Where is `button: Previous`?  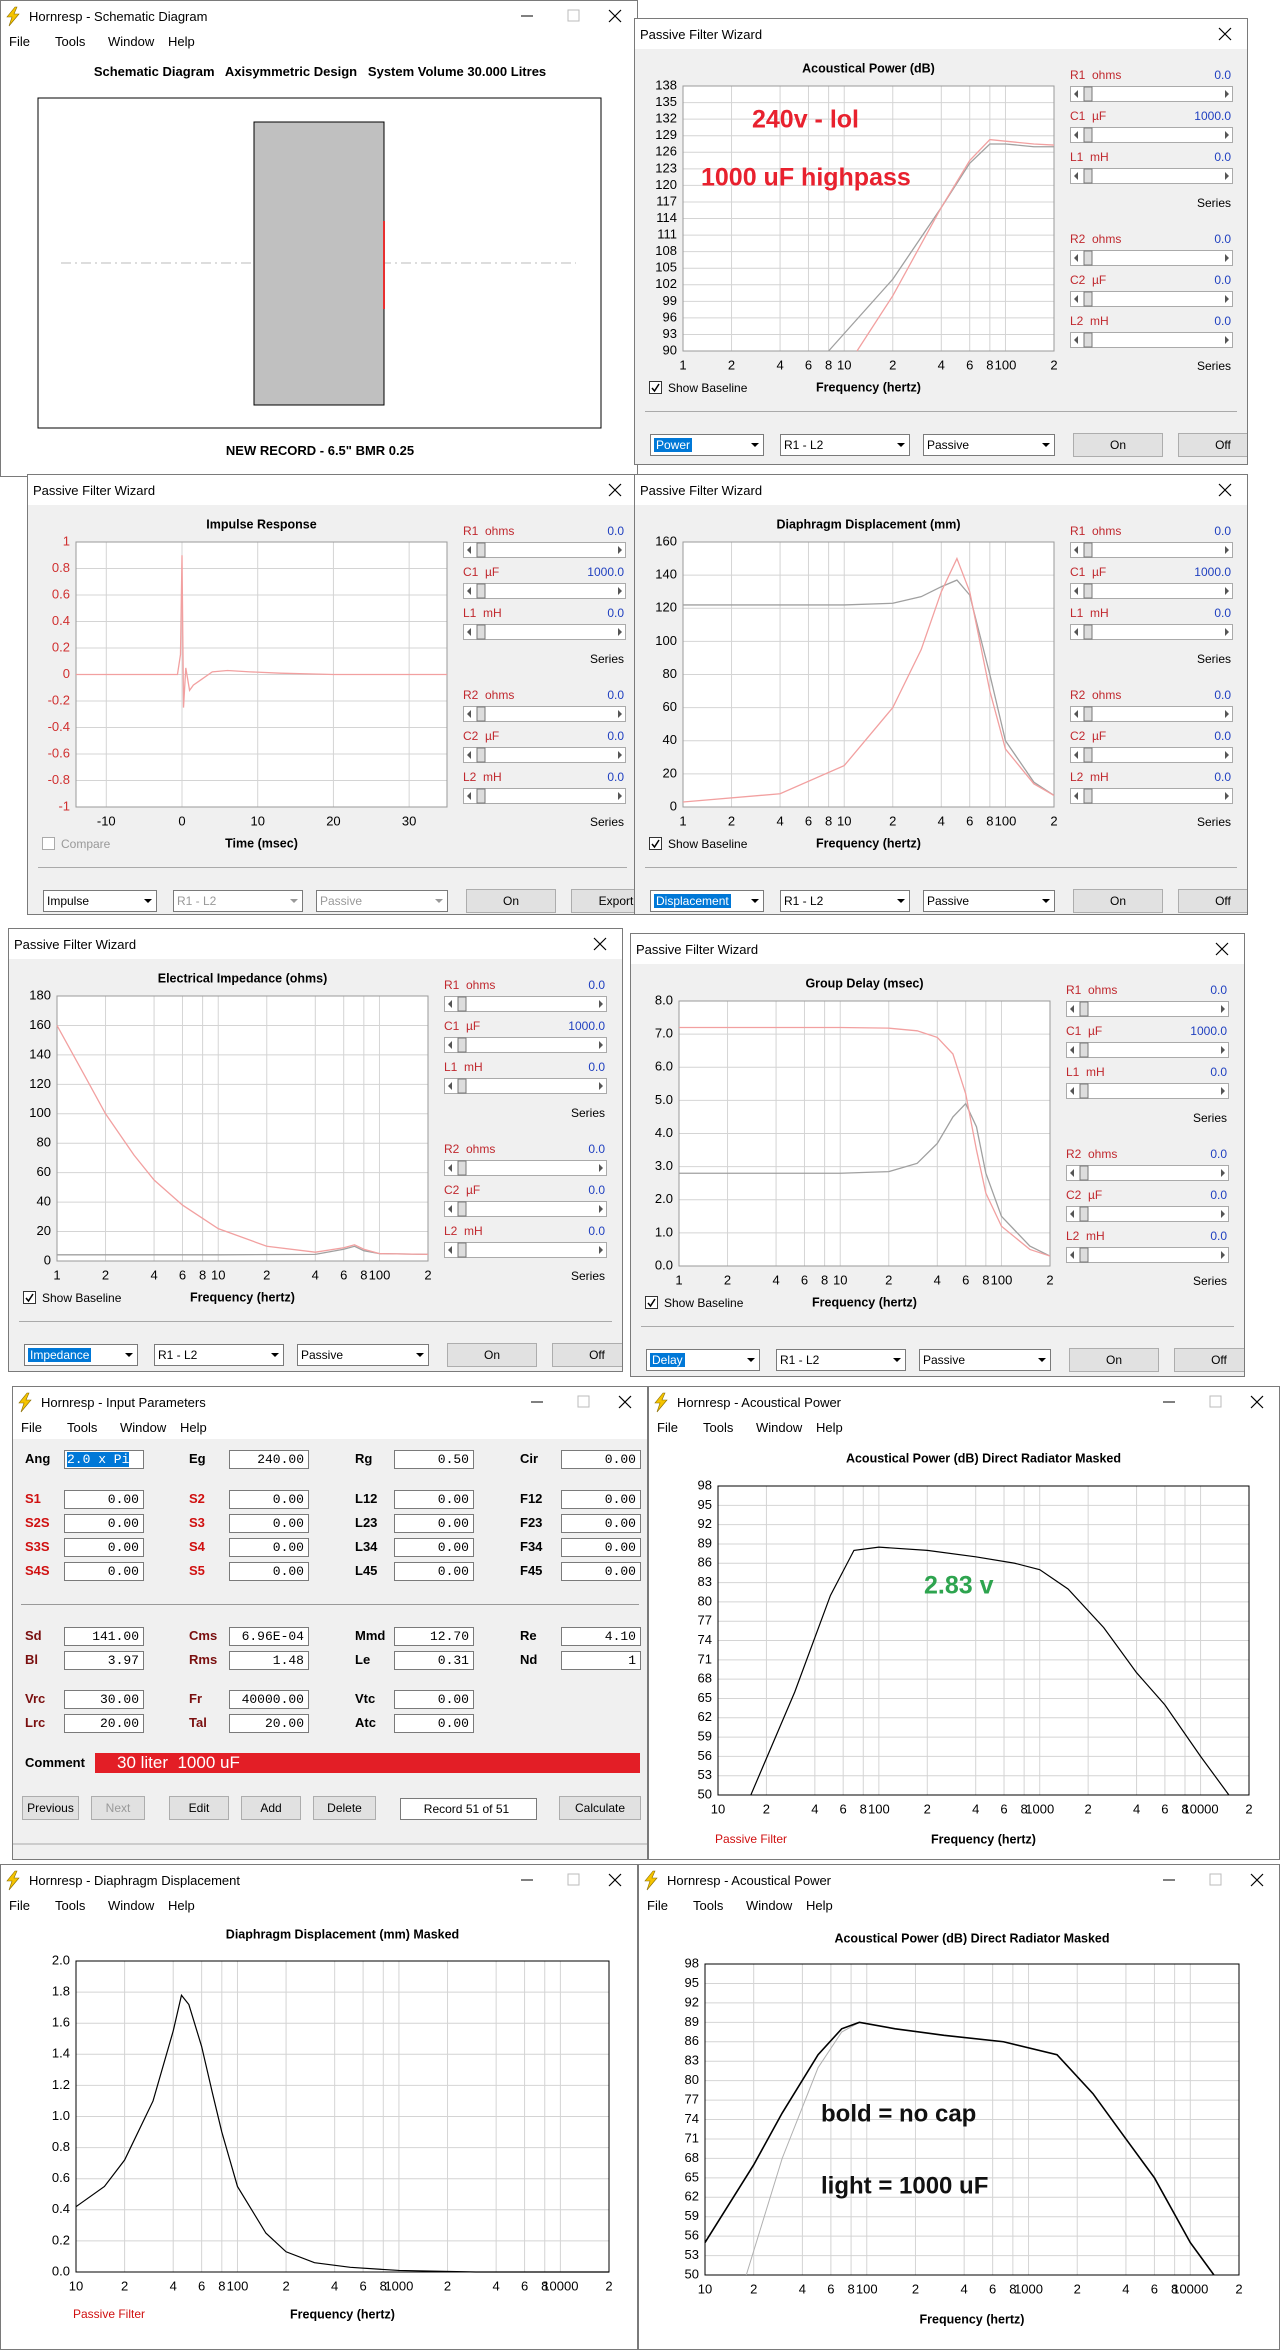 button: Previous is located at coordinates (50, 1808).